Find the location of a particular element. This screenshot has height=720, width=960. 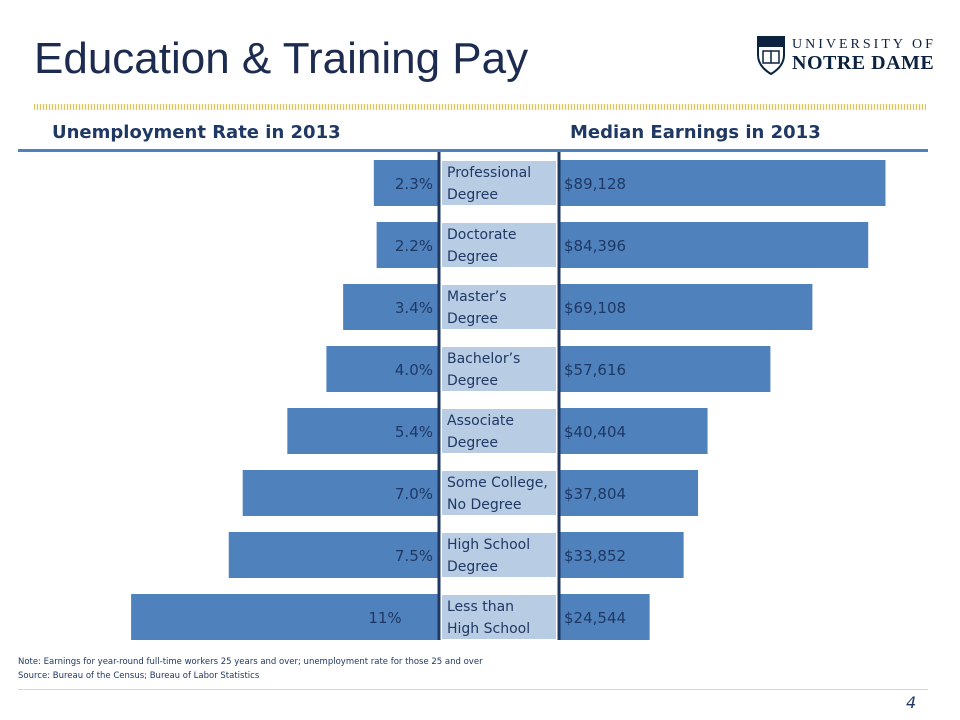

slide-title: Education & Training Pay is located at coordinates (281, 58).